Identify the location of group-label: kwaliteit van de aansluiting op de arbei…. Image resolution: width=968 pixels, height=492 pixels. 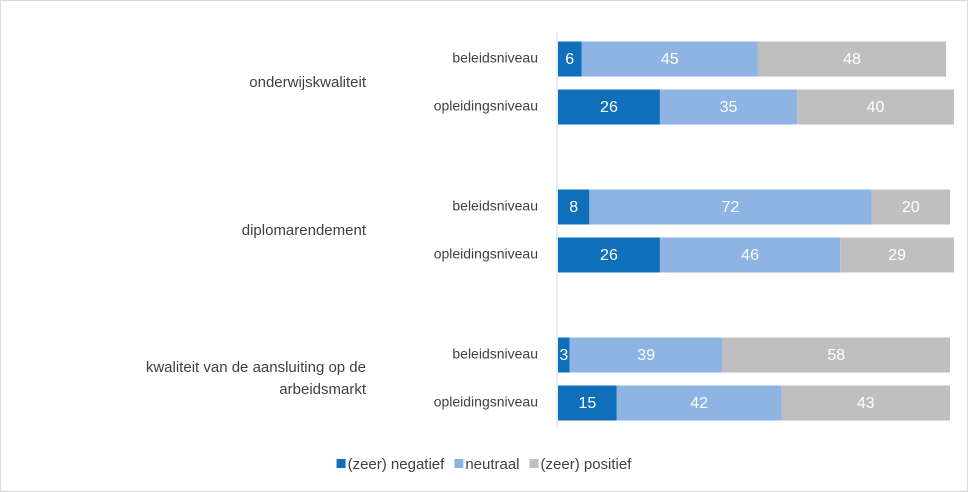
(255, 378).